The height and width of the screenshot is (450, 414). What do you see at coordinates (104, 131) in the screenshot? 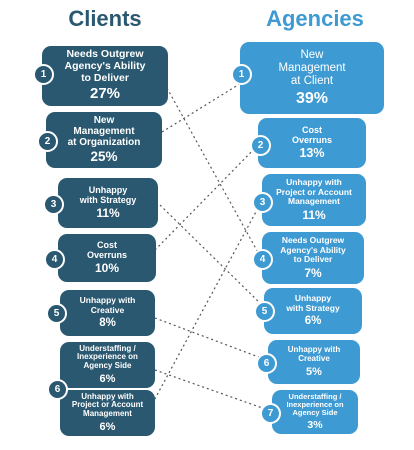
I see `client-reason-label: New Management at Organization` at bounding box center [104, 131].